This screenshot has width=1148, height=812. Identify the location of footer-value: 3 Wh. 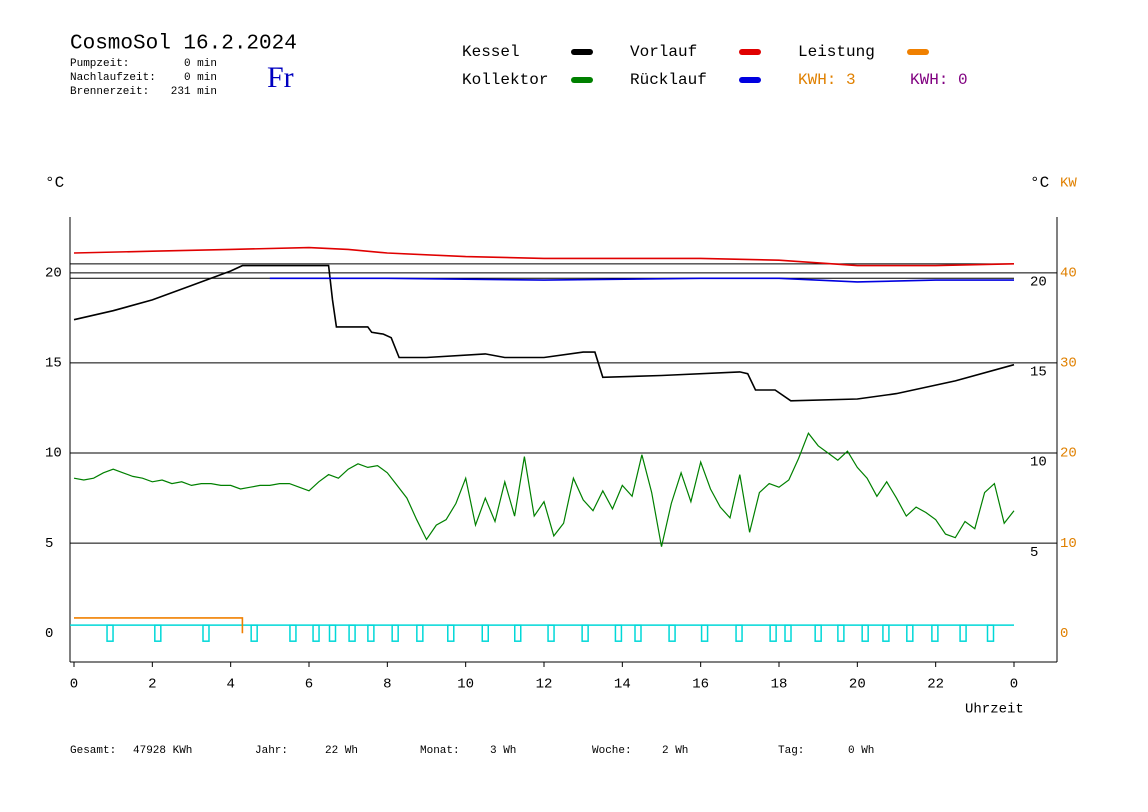
(503, 751).